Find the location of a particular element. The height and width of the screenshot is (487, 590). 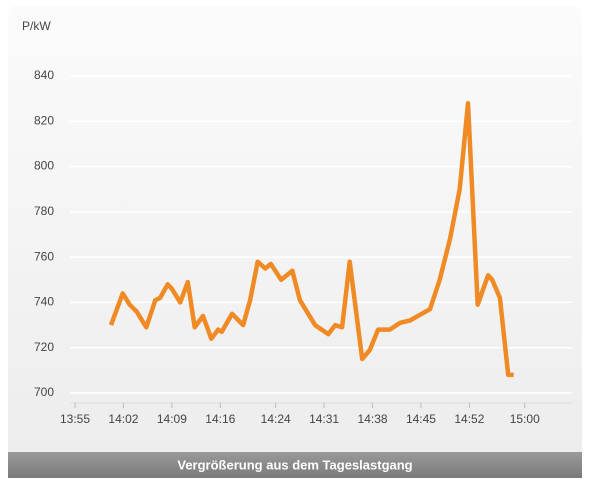

y-tick-label: 820 is located at coordinates (44, 120).